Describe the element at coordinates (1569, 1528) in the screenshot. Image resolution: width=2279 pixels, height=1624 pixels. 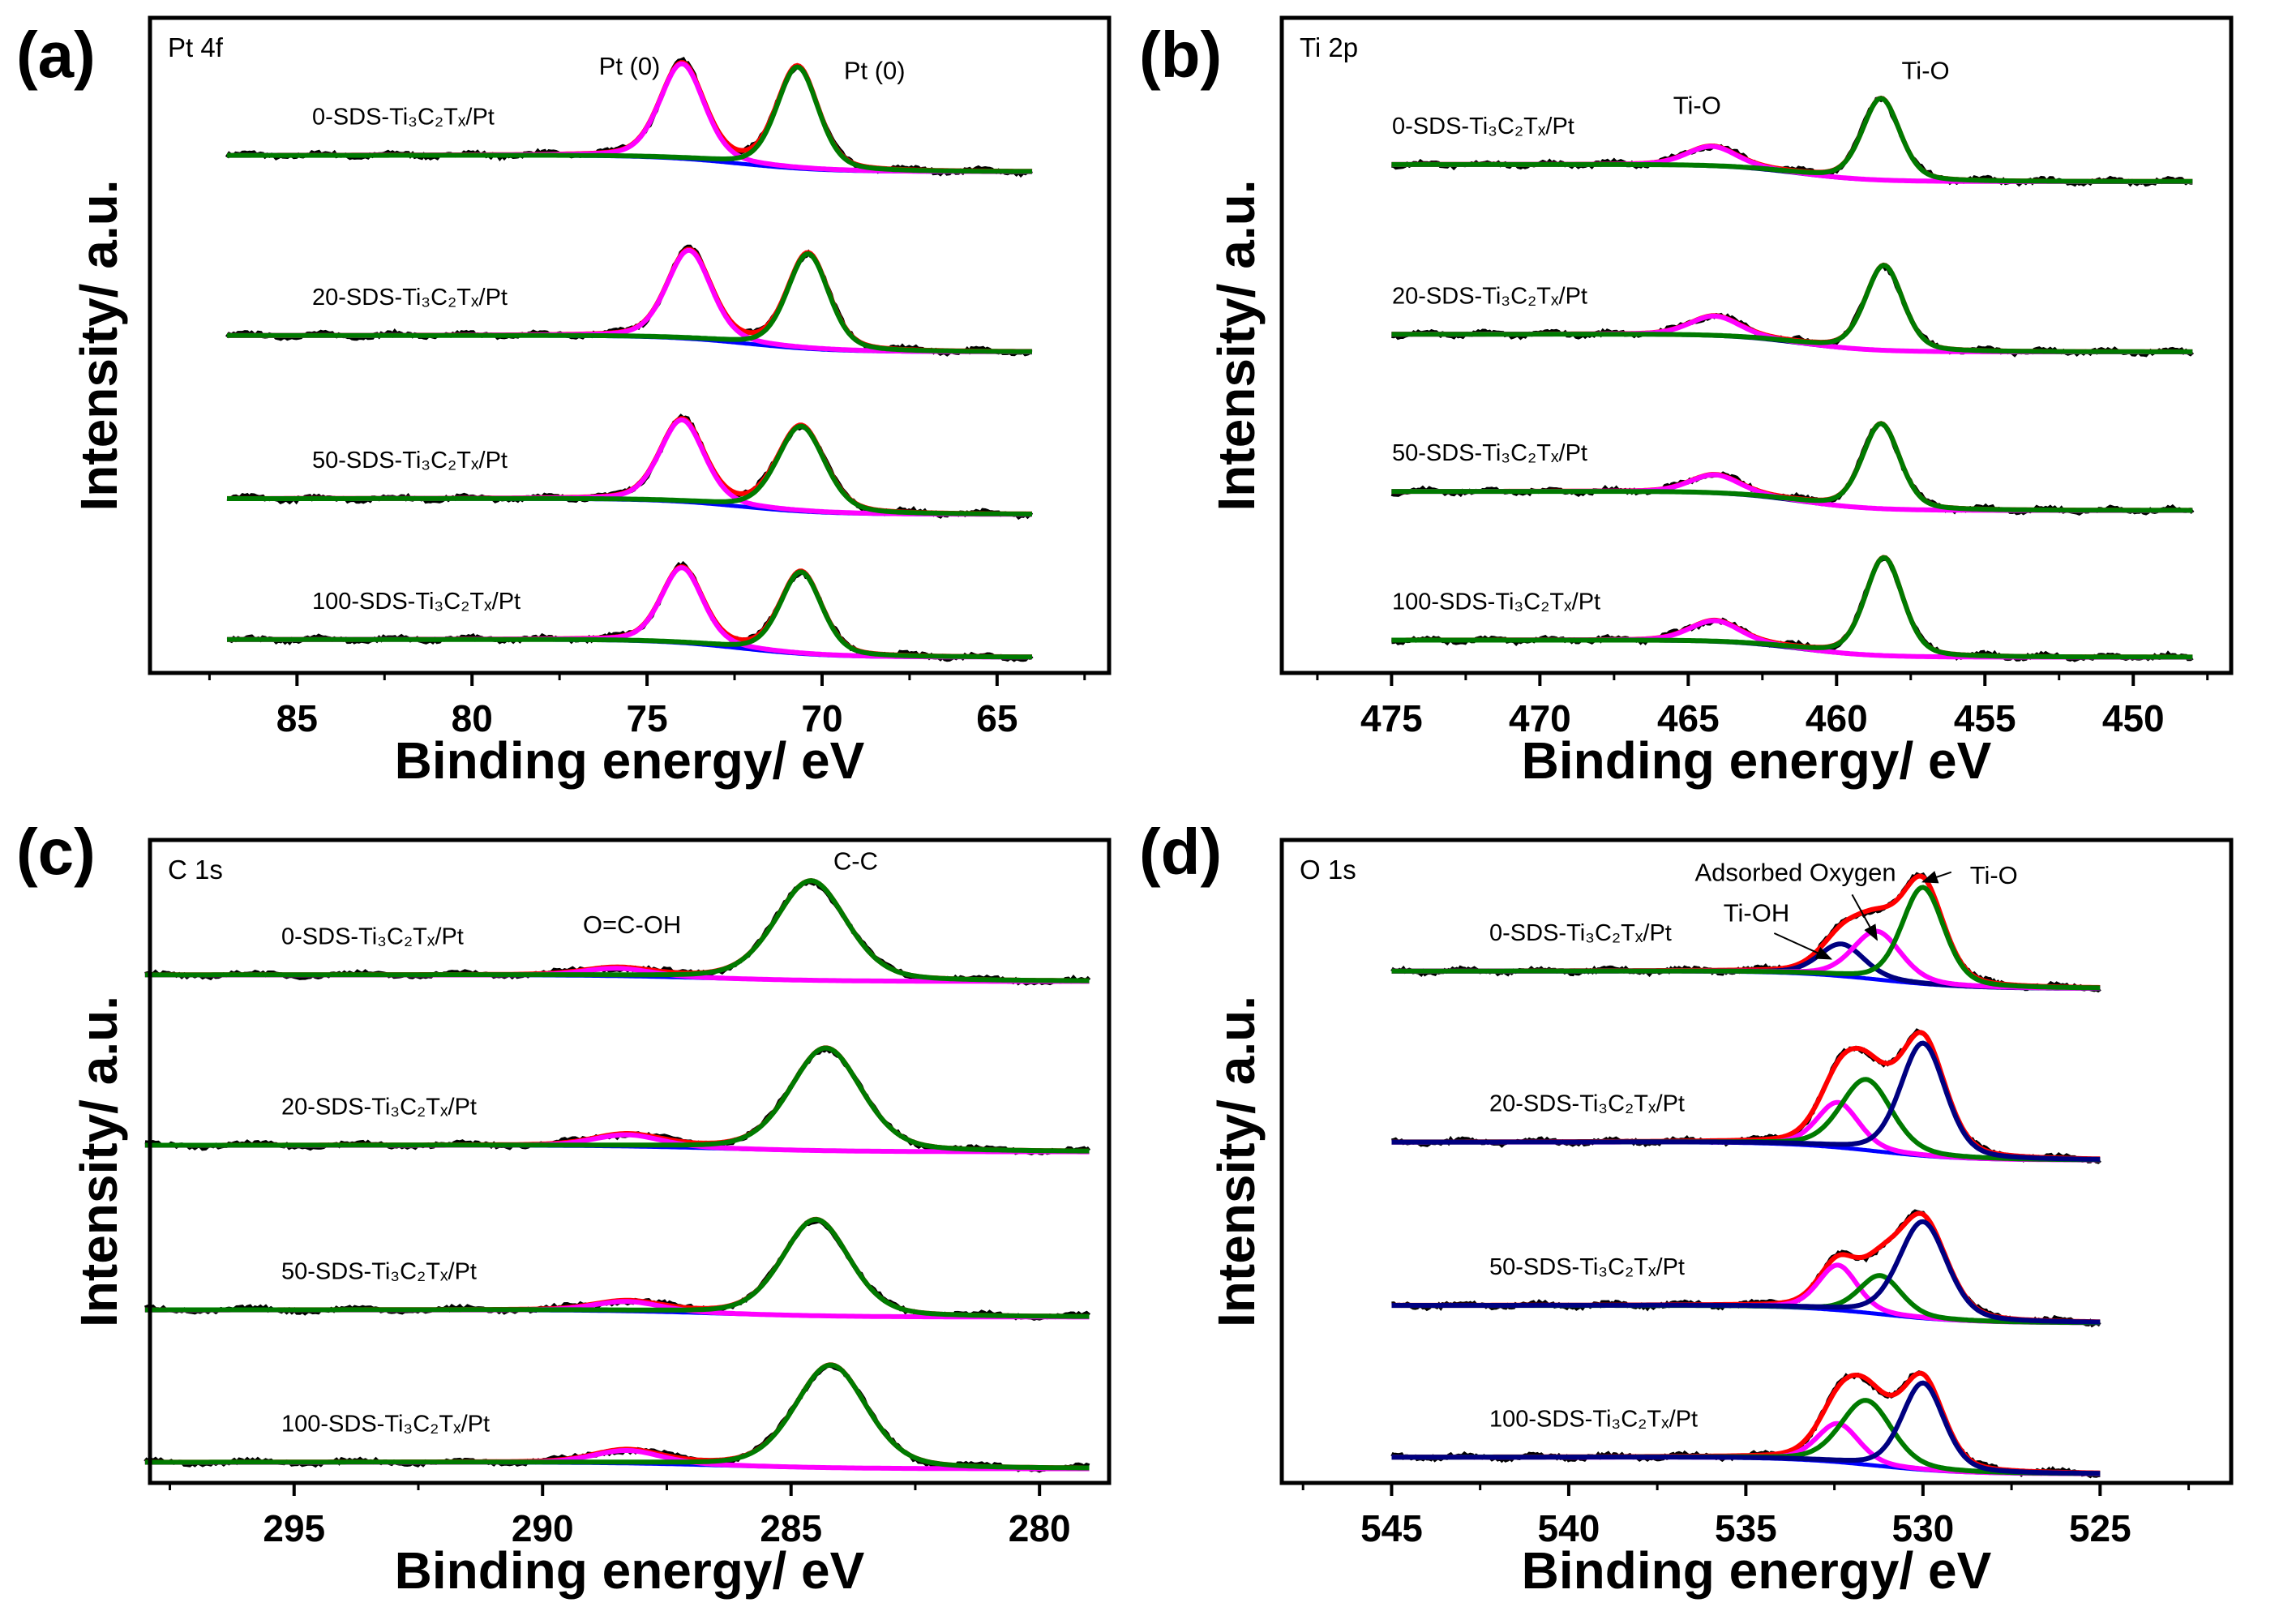
I see `x-tick-label: 540` at that location.